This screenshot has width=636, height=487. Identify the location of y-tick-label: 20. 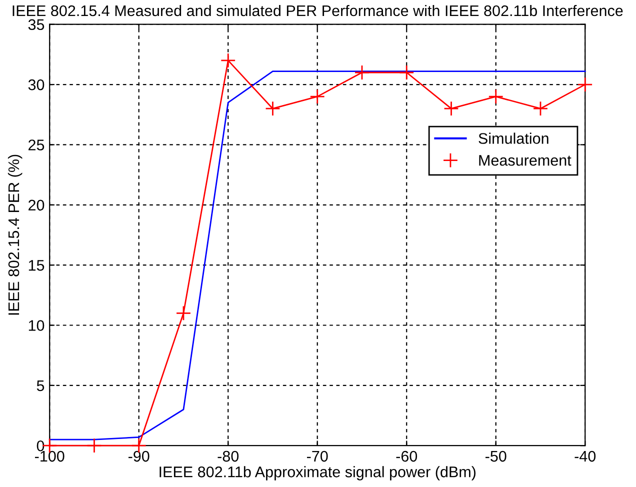
(36, 205).